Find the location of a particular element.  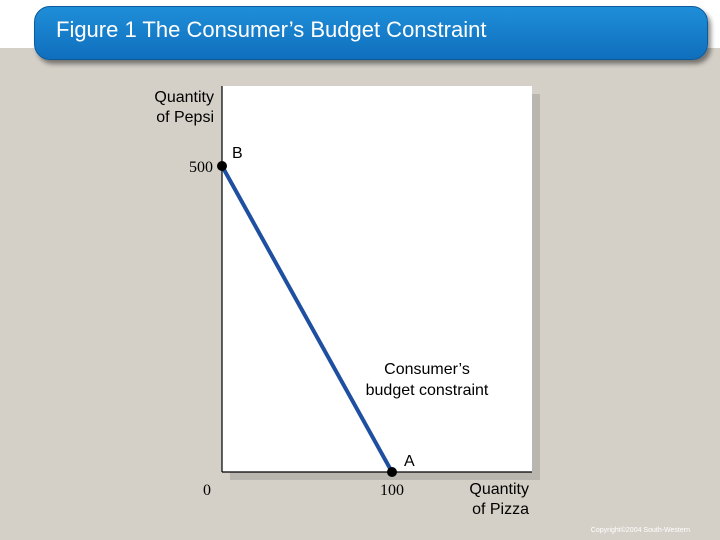

slide-title-bar is located at coordinates (371, 33).